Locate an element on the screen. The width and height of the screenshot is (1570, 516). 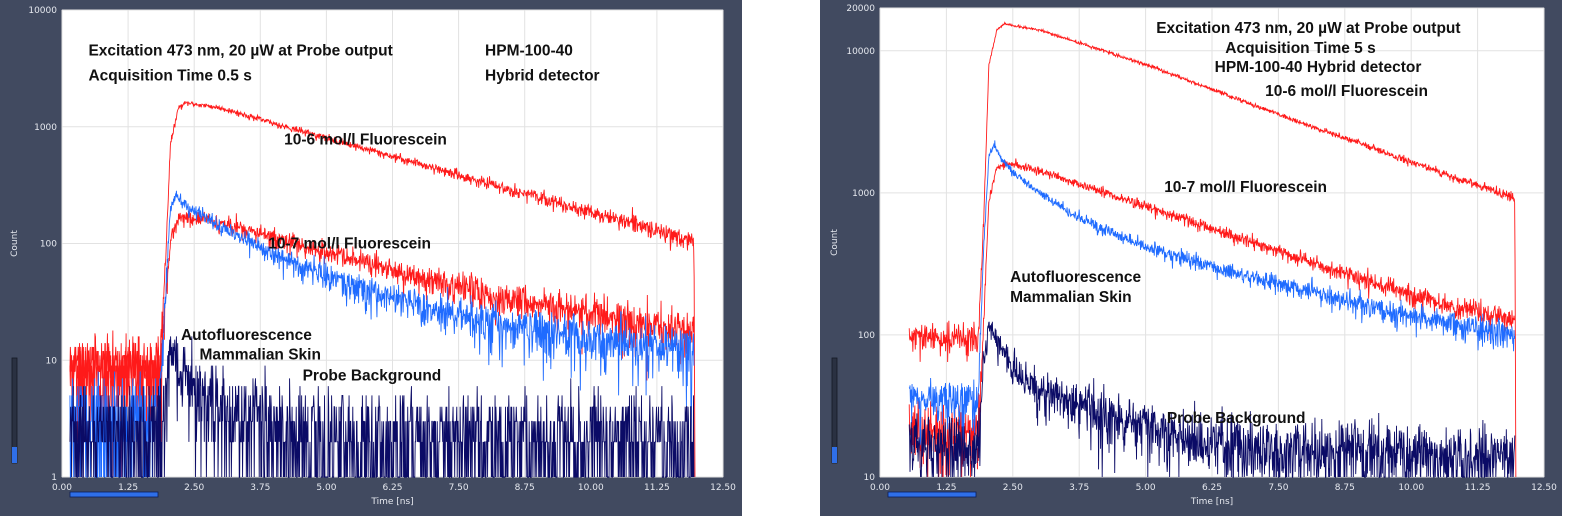
y-tick-labels: 10 100 1000 10000 20000 is located at coordinates (860, 243).